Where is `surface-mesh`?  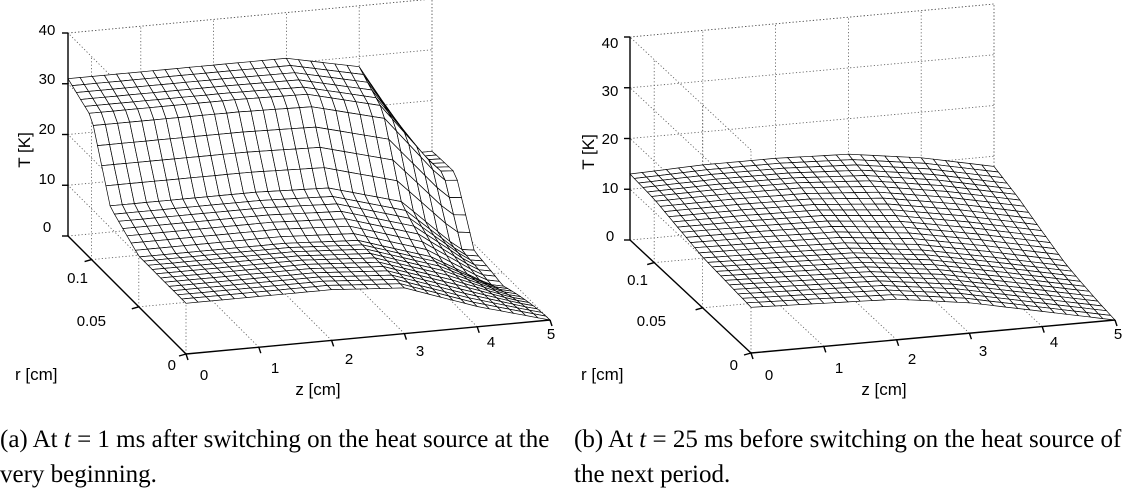
surface-mesh is located at coordinates (872, 237).